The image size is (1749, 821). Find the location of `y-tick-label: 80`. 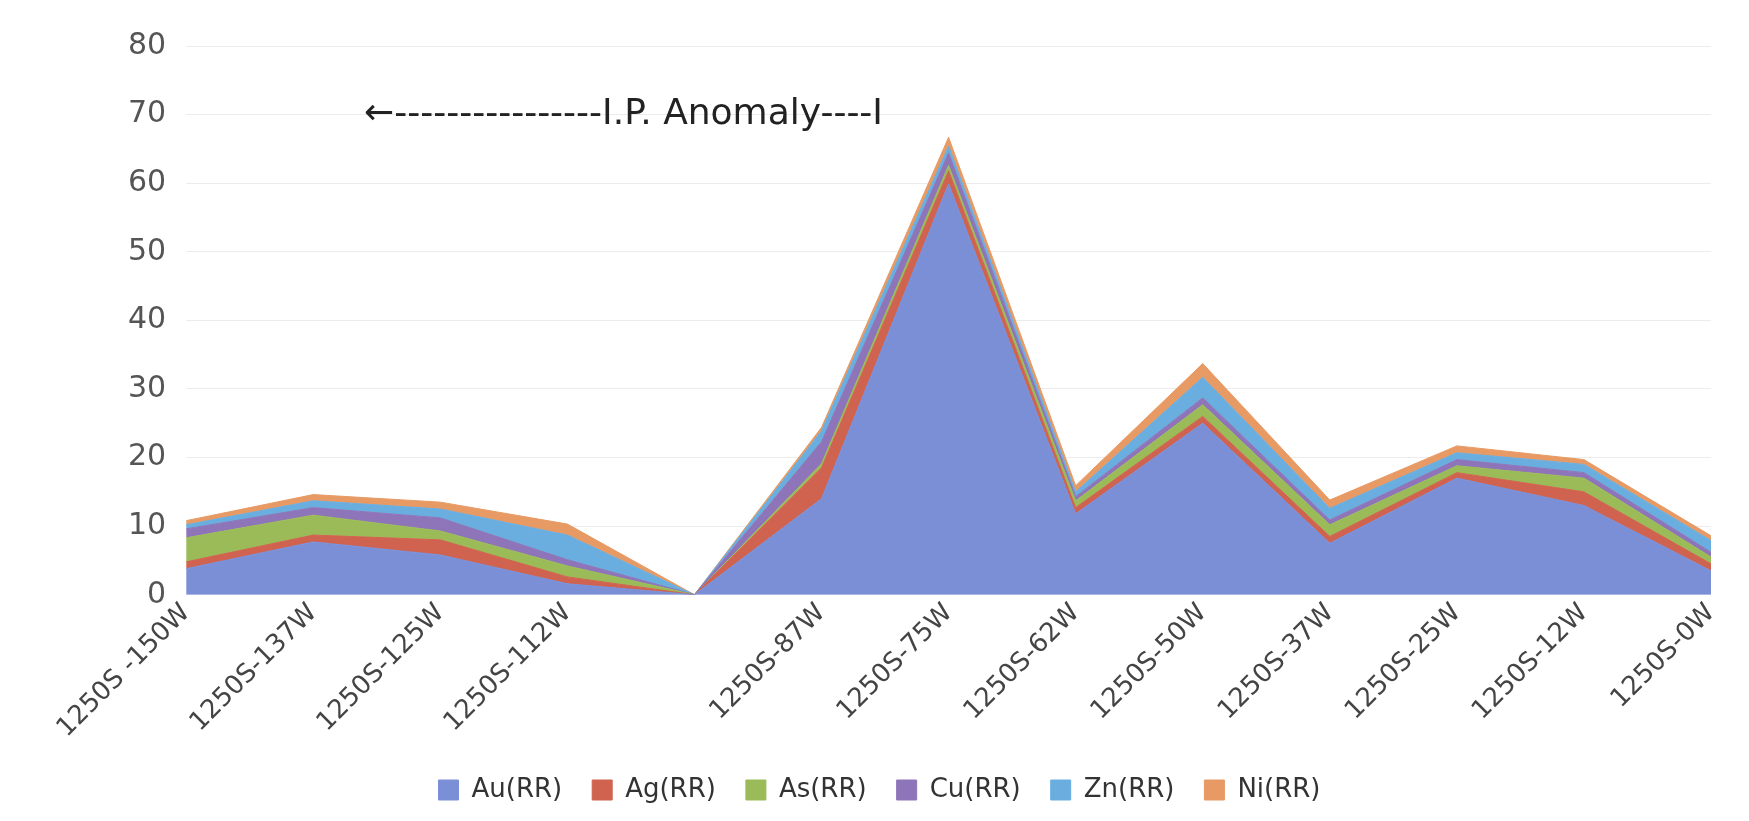

y-tick-label: 80 is located at coordinates (147, 43).